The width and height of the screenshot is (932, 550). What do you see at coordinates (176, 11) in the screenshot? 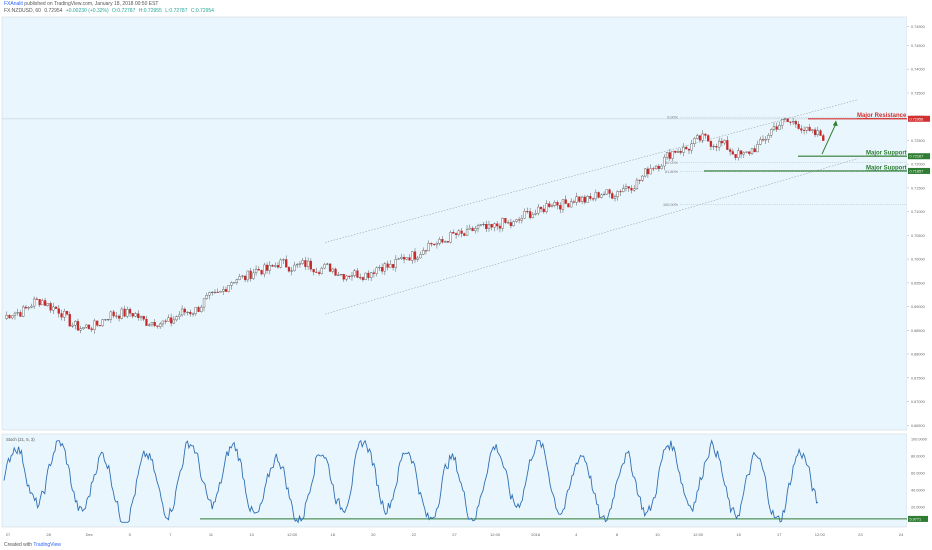
I see `ohlc-low: L:0.72787` at bounding box center [176, 11].